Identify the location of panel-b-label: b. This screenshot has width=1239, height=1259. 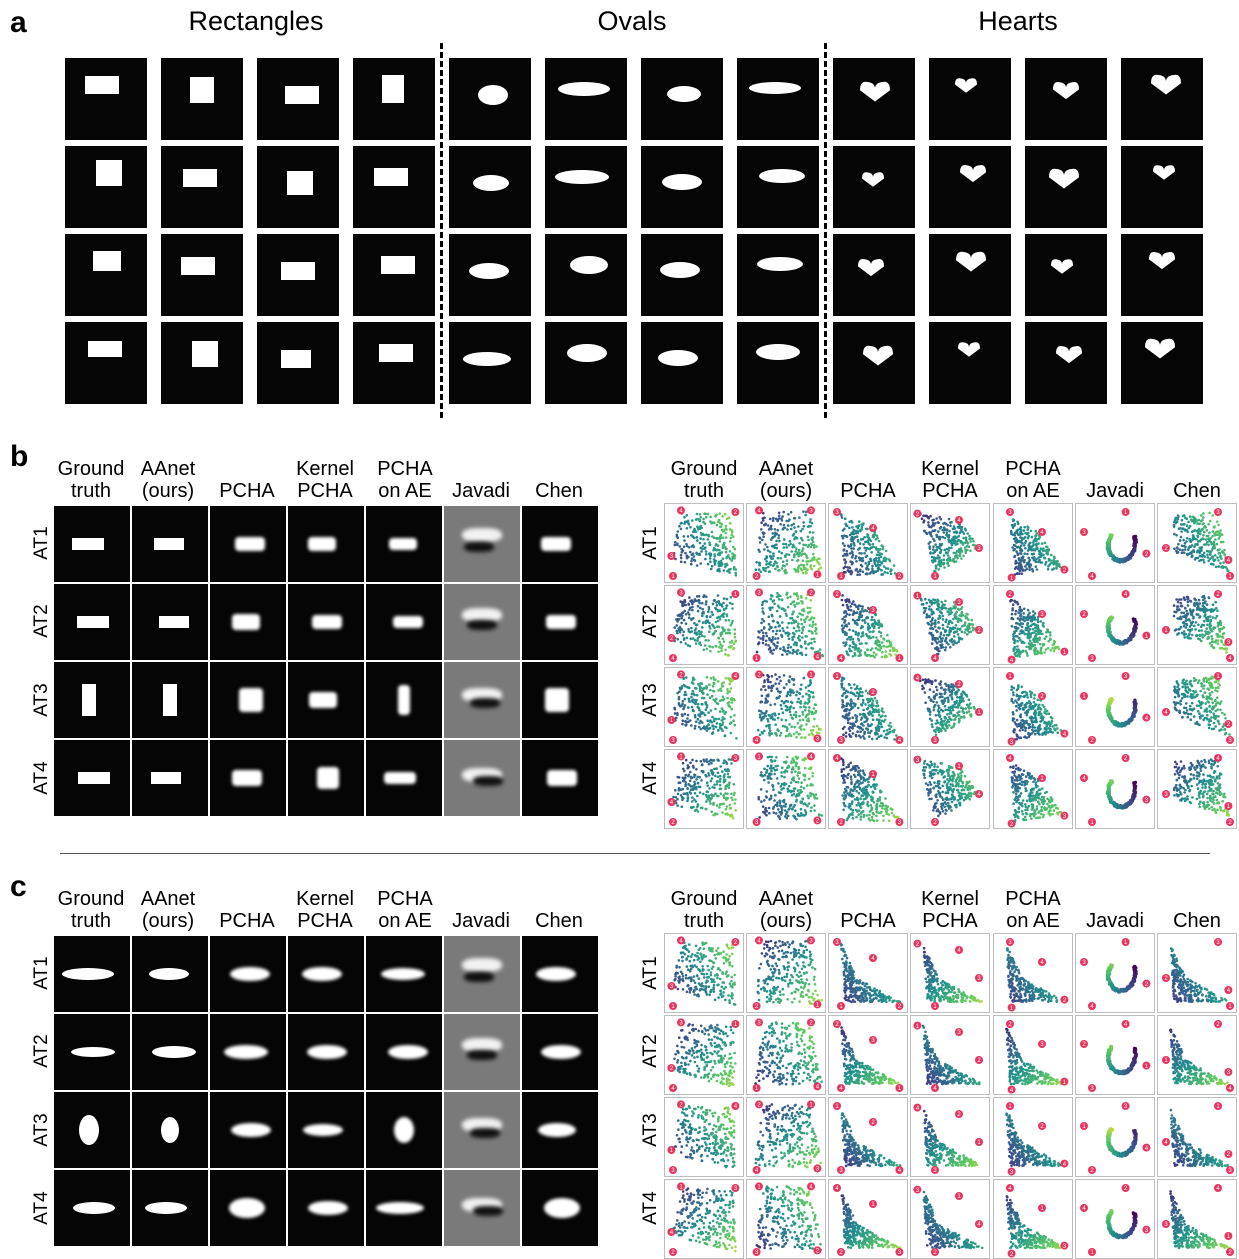
(19, 457).